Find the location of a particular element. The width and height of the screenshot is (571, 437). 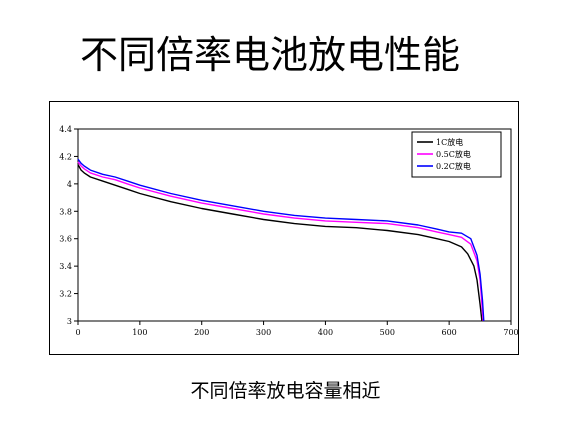

y-tick-label: 3.4 is located at coordinates (65, 266).